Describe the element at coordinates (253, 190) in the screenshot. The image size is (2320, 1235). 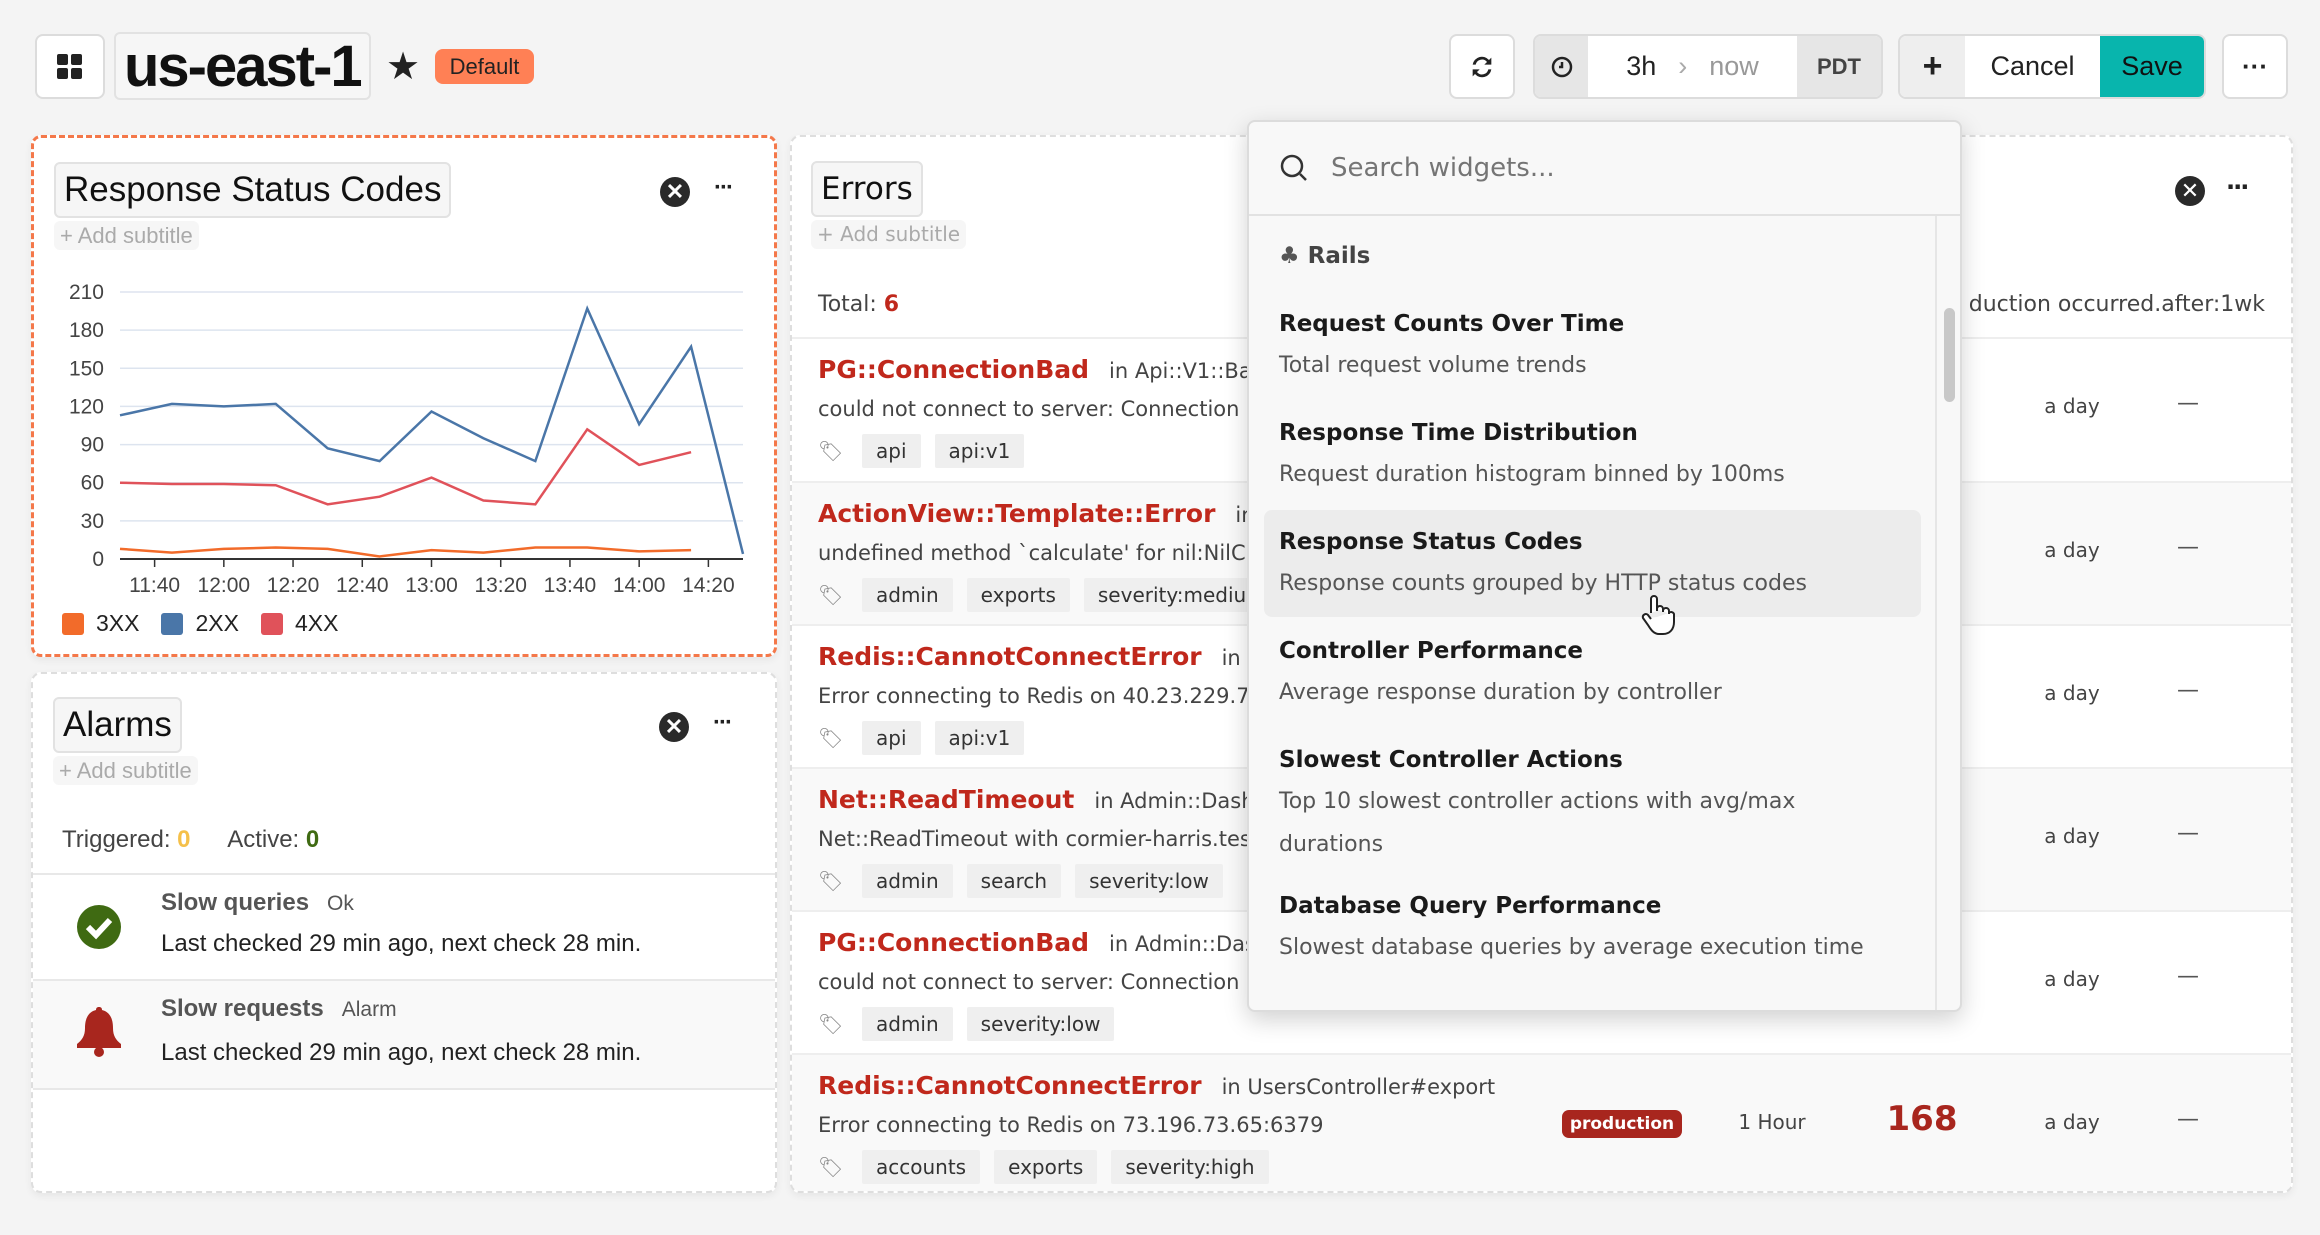
I see `widget-title: Response Status Codes` at that location.